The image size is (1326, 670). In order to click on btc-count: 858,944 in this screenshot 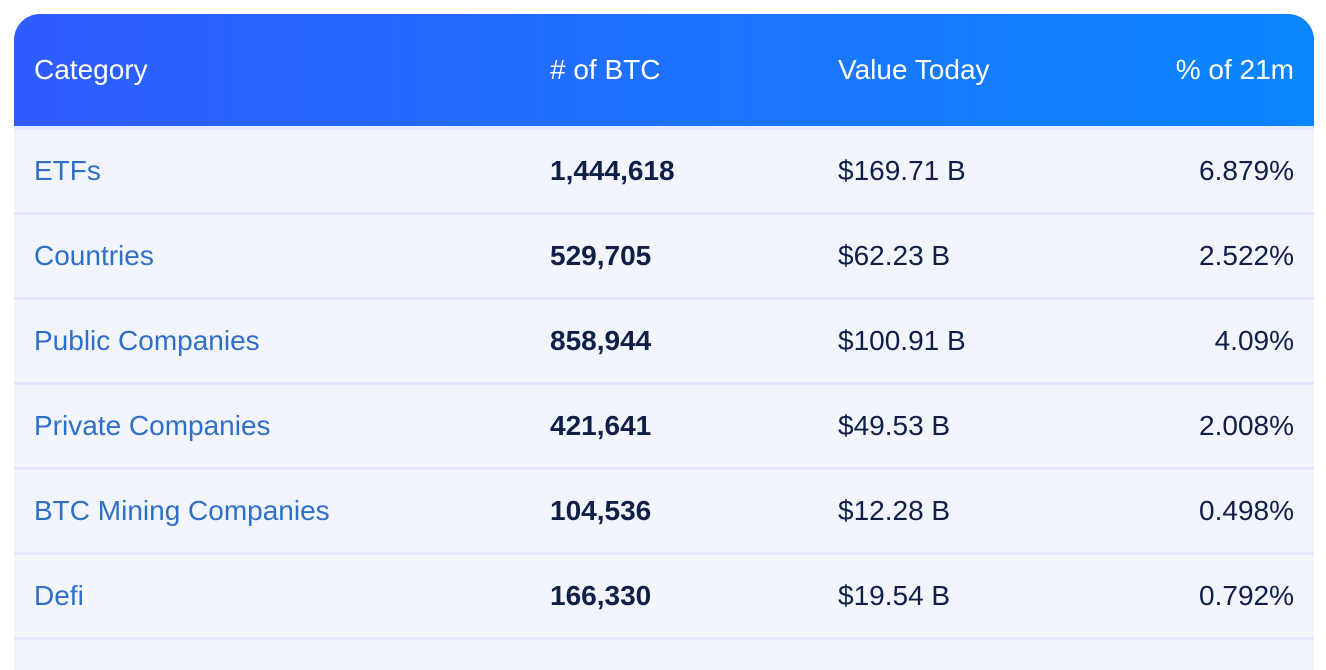, I will do `click(601, 340)`.